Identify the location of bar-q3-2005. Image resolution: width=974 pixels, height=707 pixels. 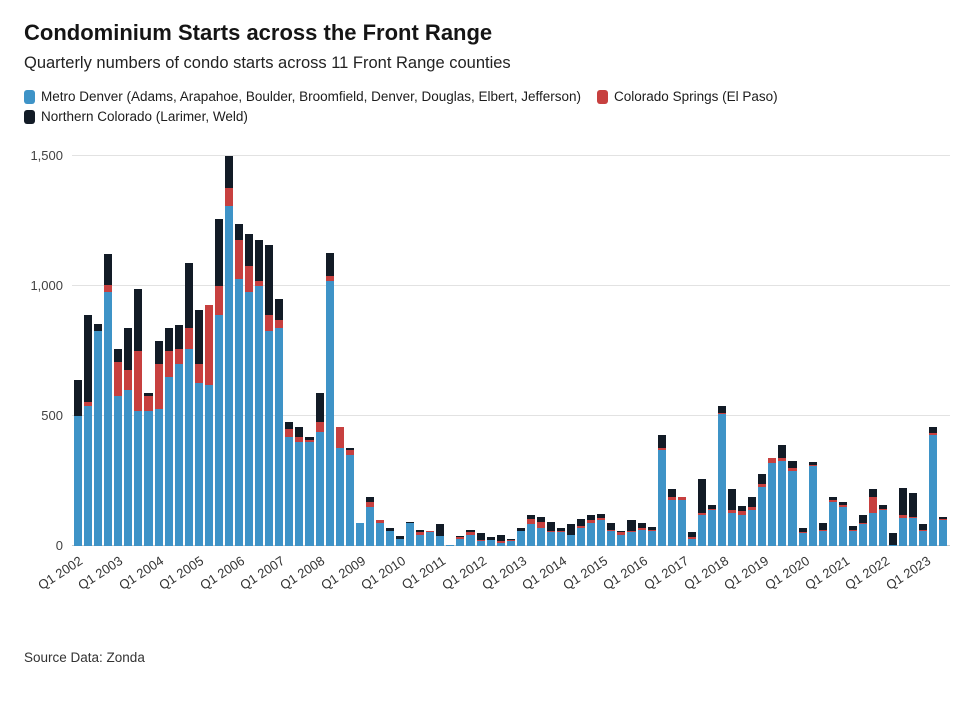
(218, 382).